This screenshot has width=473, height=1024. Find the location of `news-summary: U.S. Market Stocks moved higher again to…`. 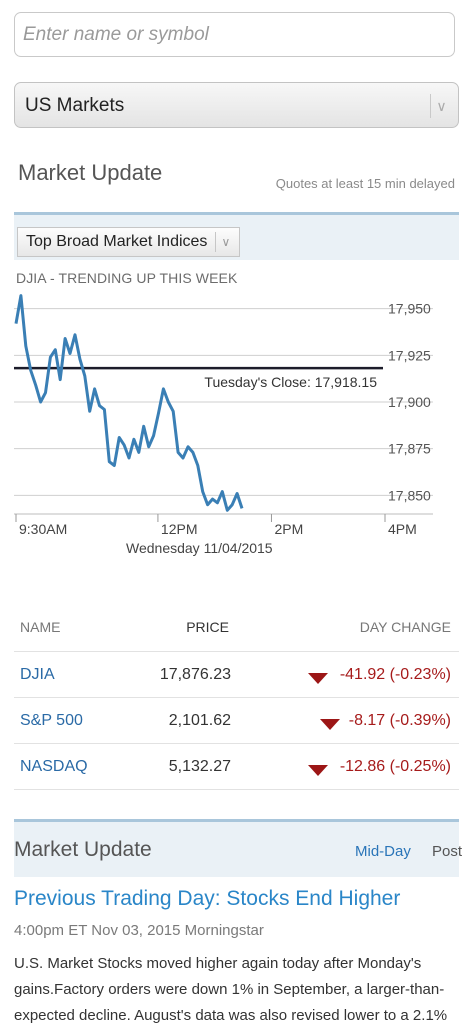

news-summary: U.S. Market Stocks moved higher again to… is located at coordinates (231, 989).